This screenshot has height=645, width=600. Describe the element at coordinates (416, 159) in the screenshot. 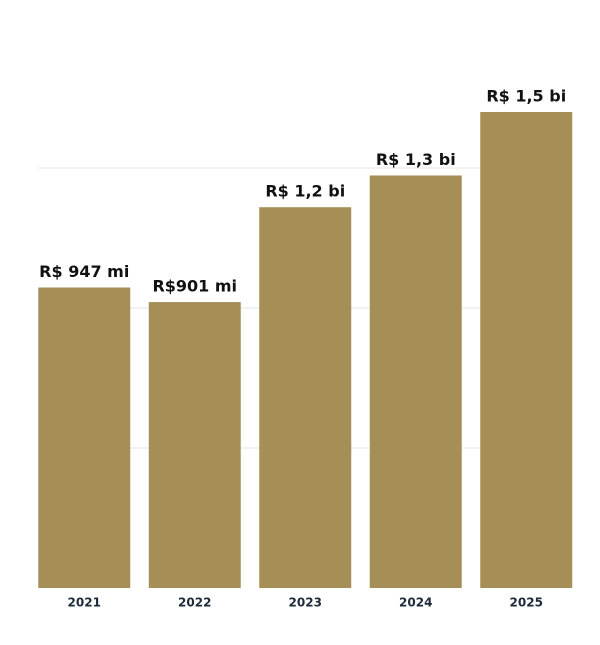

I see `value-label: R$ 1,3 bi` at that location.